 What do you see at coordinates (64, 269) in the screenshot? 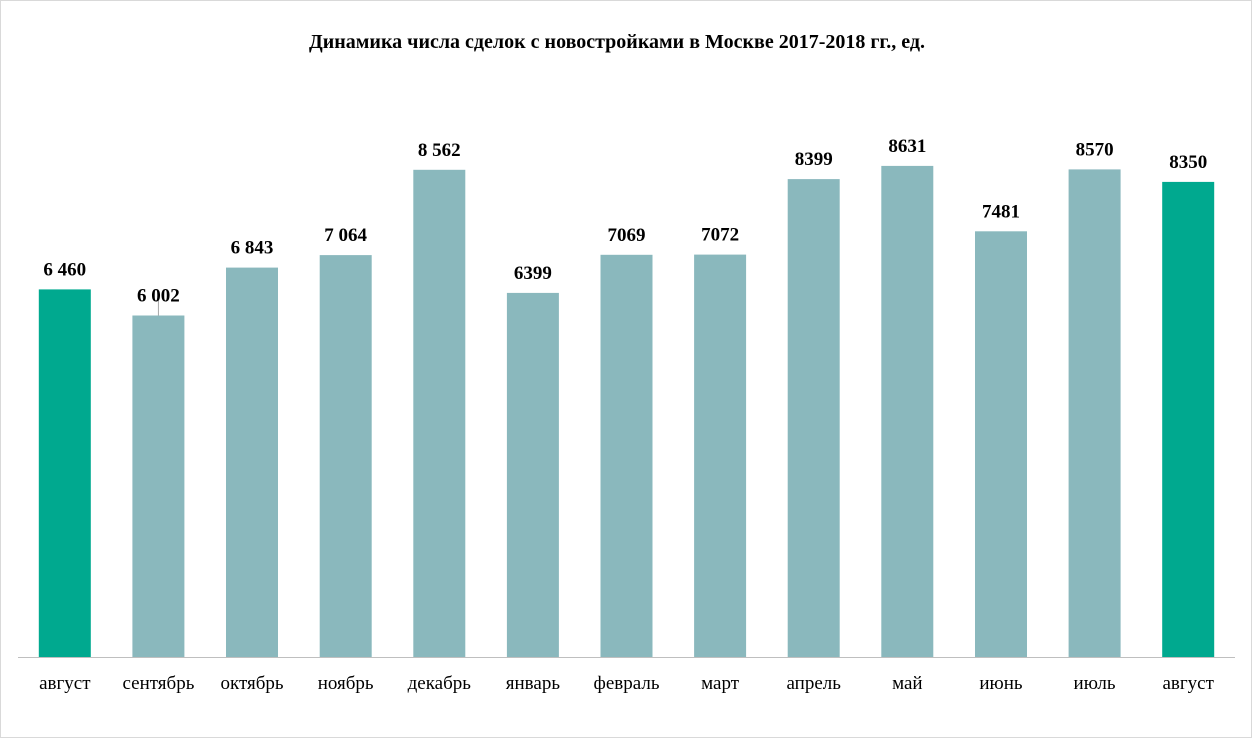
I see `data-label-0: 6 460` at bounding box center [64, 269].